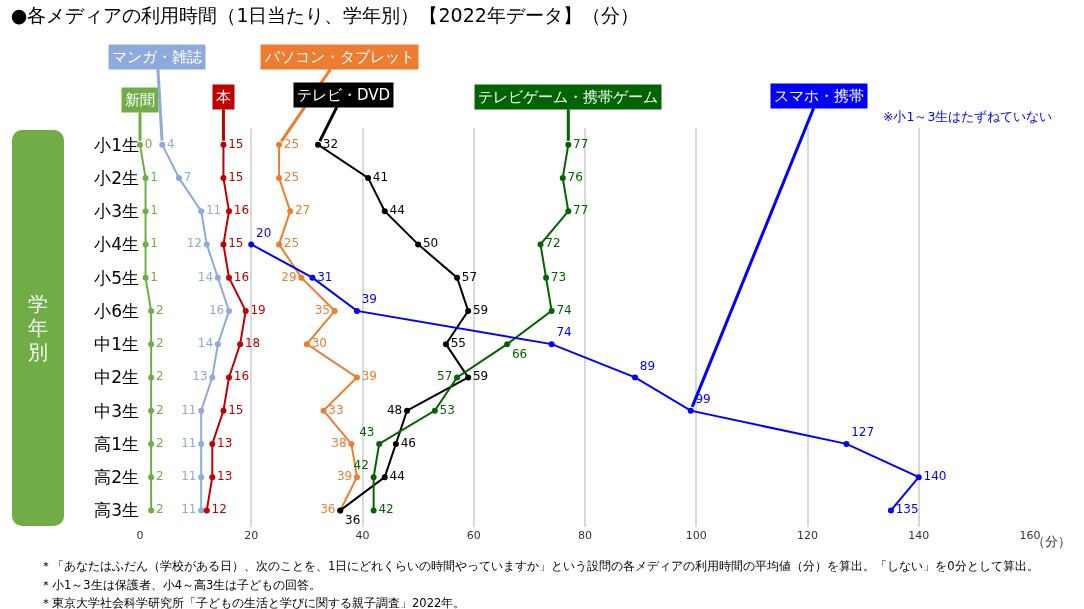 This screenshot has width=1084, height=609. What do you see at coordinates (187, 176) in the screenshot?
I see `data-label: 7` at bounding box center [187, 176].